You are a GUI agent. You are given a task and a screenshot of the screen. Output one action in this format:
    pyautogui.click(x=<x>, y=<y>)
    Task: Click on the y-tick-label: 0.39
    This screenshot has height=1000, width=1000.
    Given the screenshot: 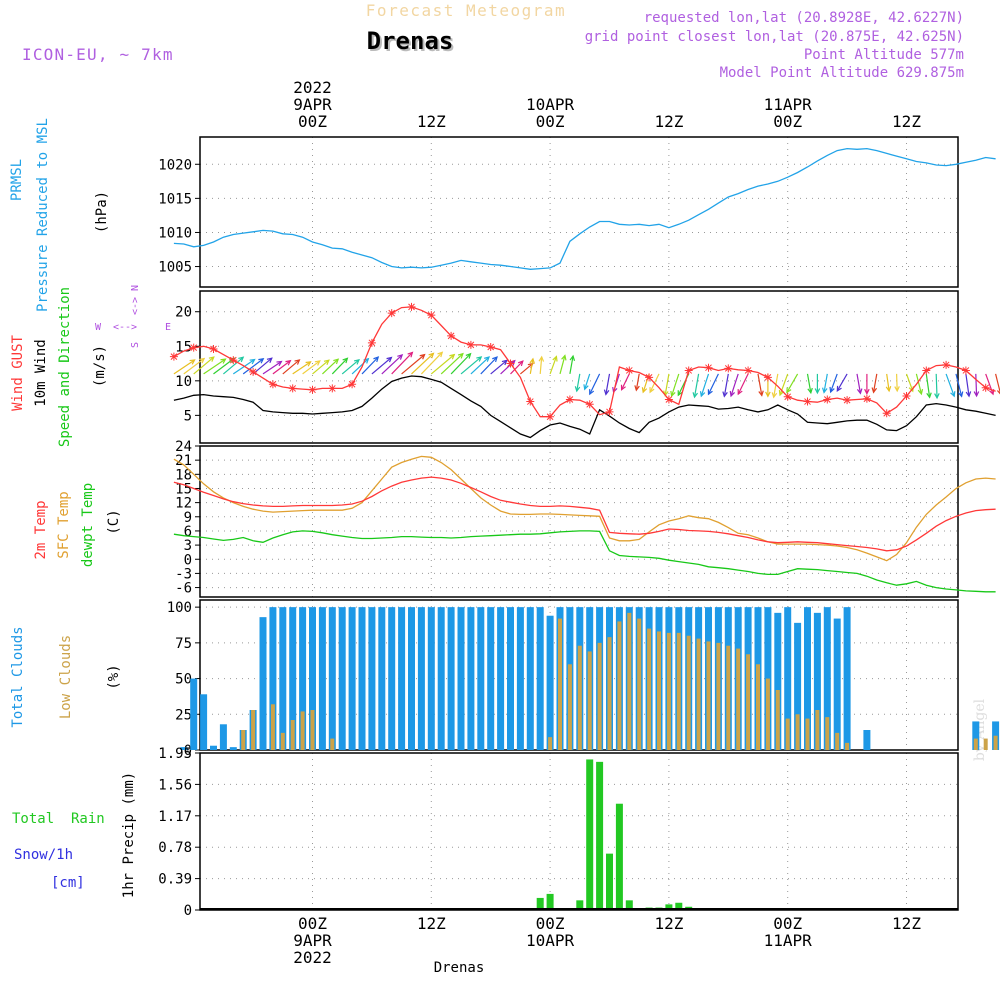 What is the action you would take?
    pyautogui.click(x=175, y=880)
    